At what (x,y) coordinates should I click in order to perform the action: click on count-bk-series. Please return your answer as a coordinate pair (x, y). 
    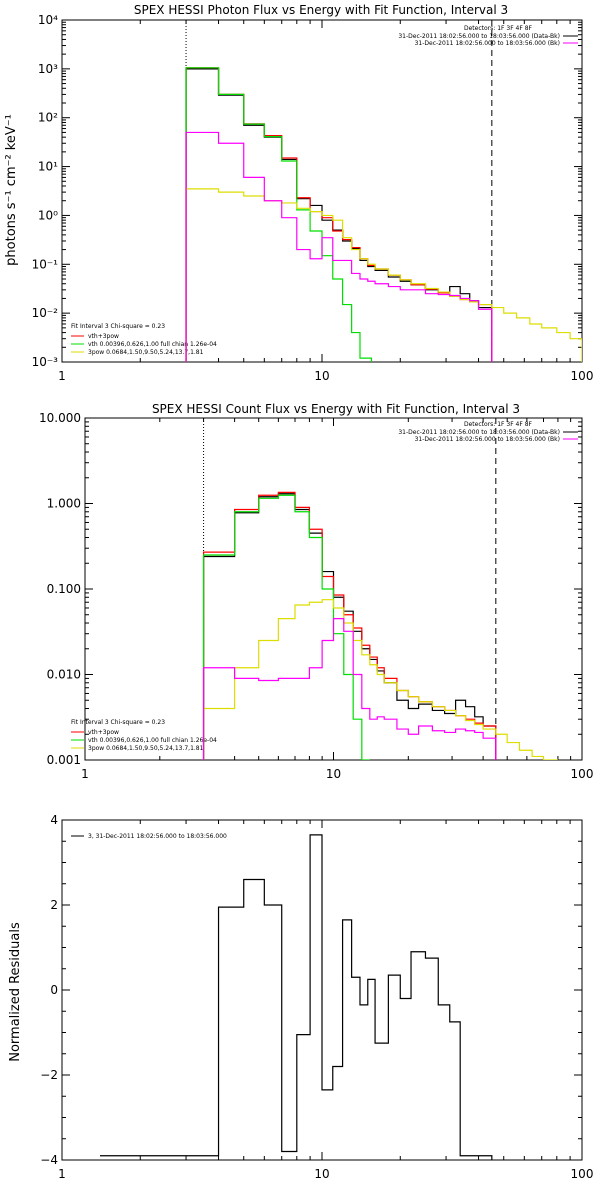
    Looking at the image, I should click on (349, 689).